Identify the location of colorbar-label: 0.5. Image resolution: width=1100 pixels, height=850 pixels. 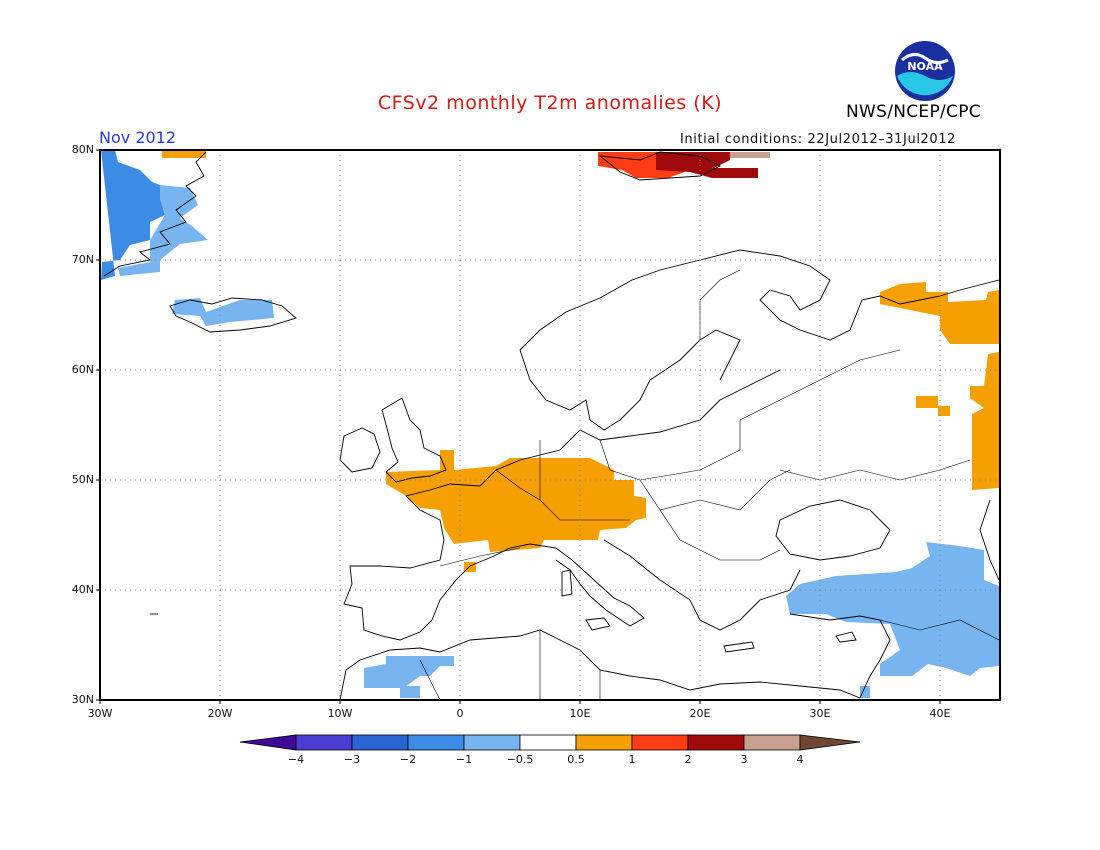
(576, 759).